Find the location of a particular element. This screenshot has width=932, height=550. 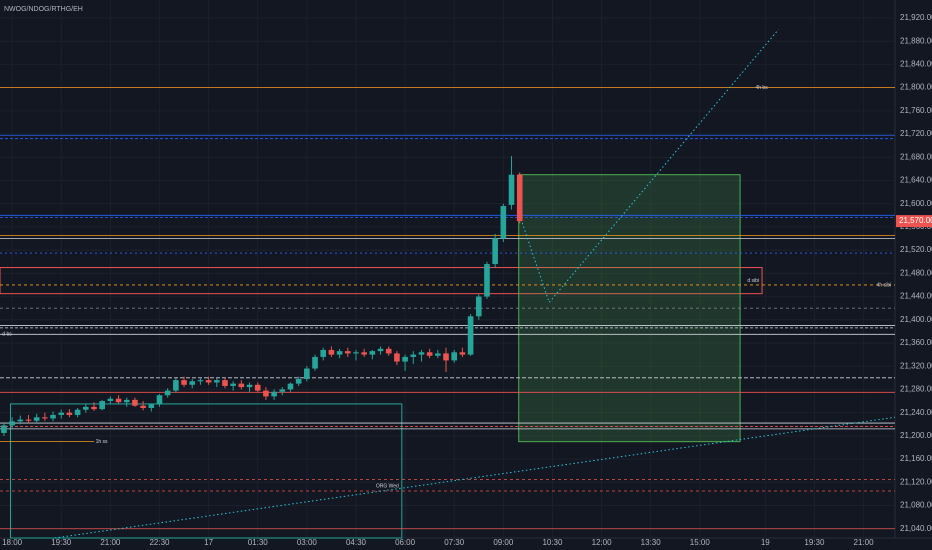

y-tick-label: 21,440.00 is located at coordinates (916, 296).